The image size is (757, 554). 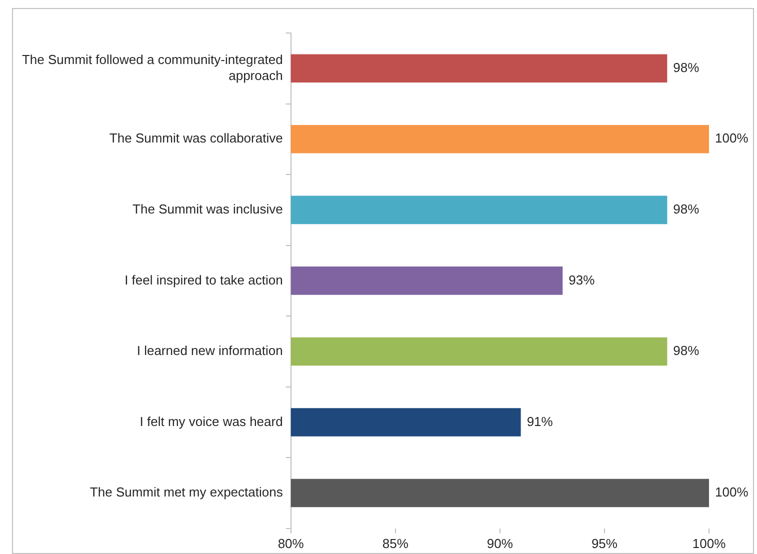 What do you see at coordinates (152, 67) in the screenshot?
I see `y-tick-label: The Summit followed a community-integrated approach` at bounding box center [152, 67].